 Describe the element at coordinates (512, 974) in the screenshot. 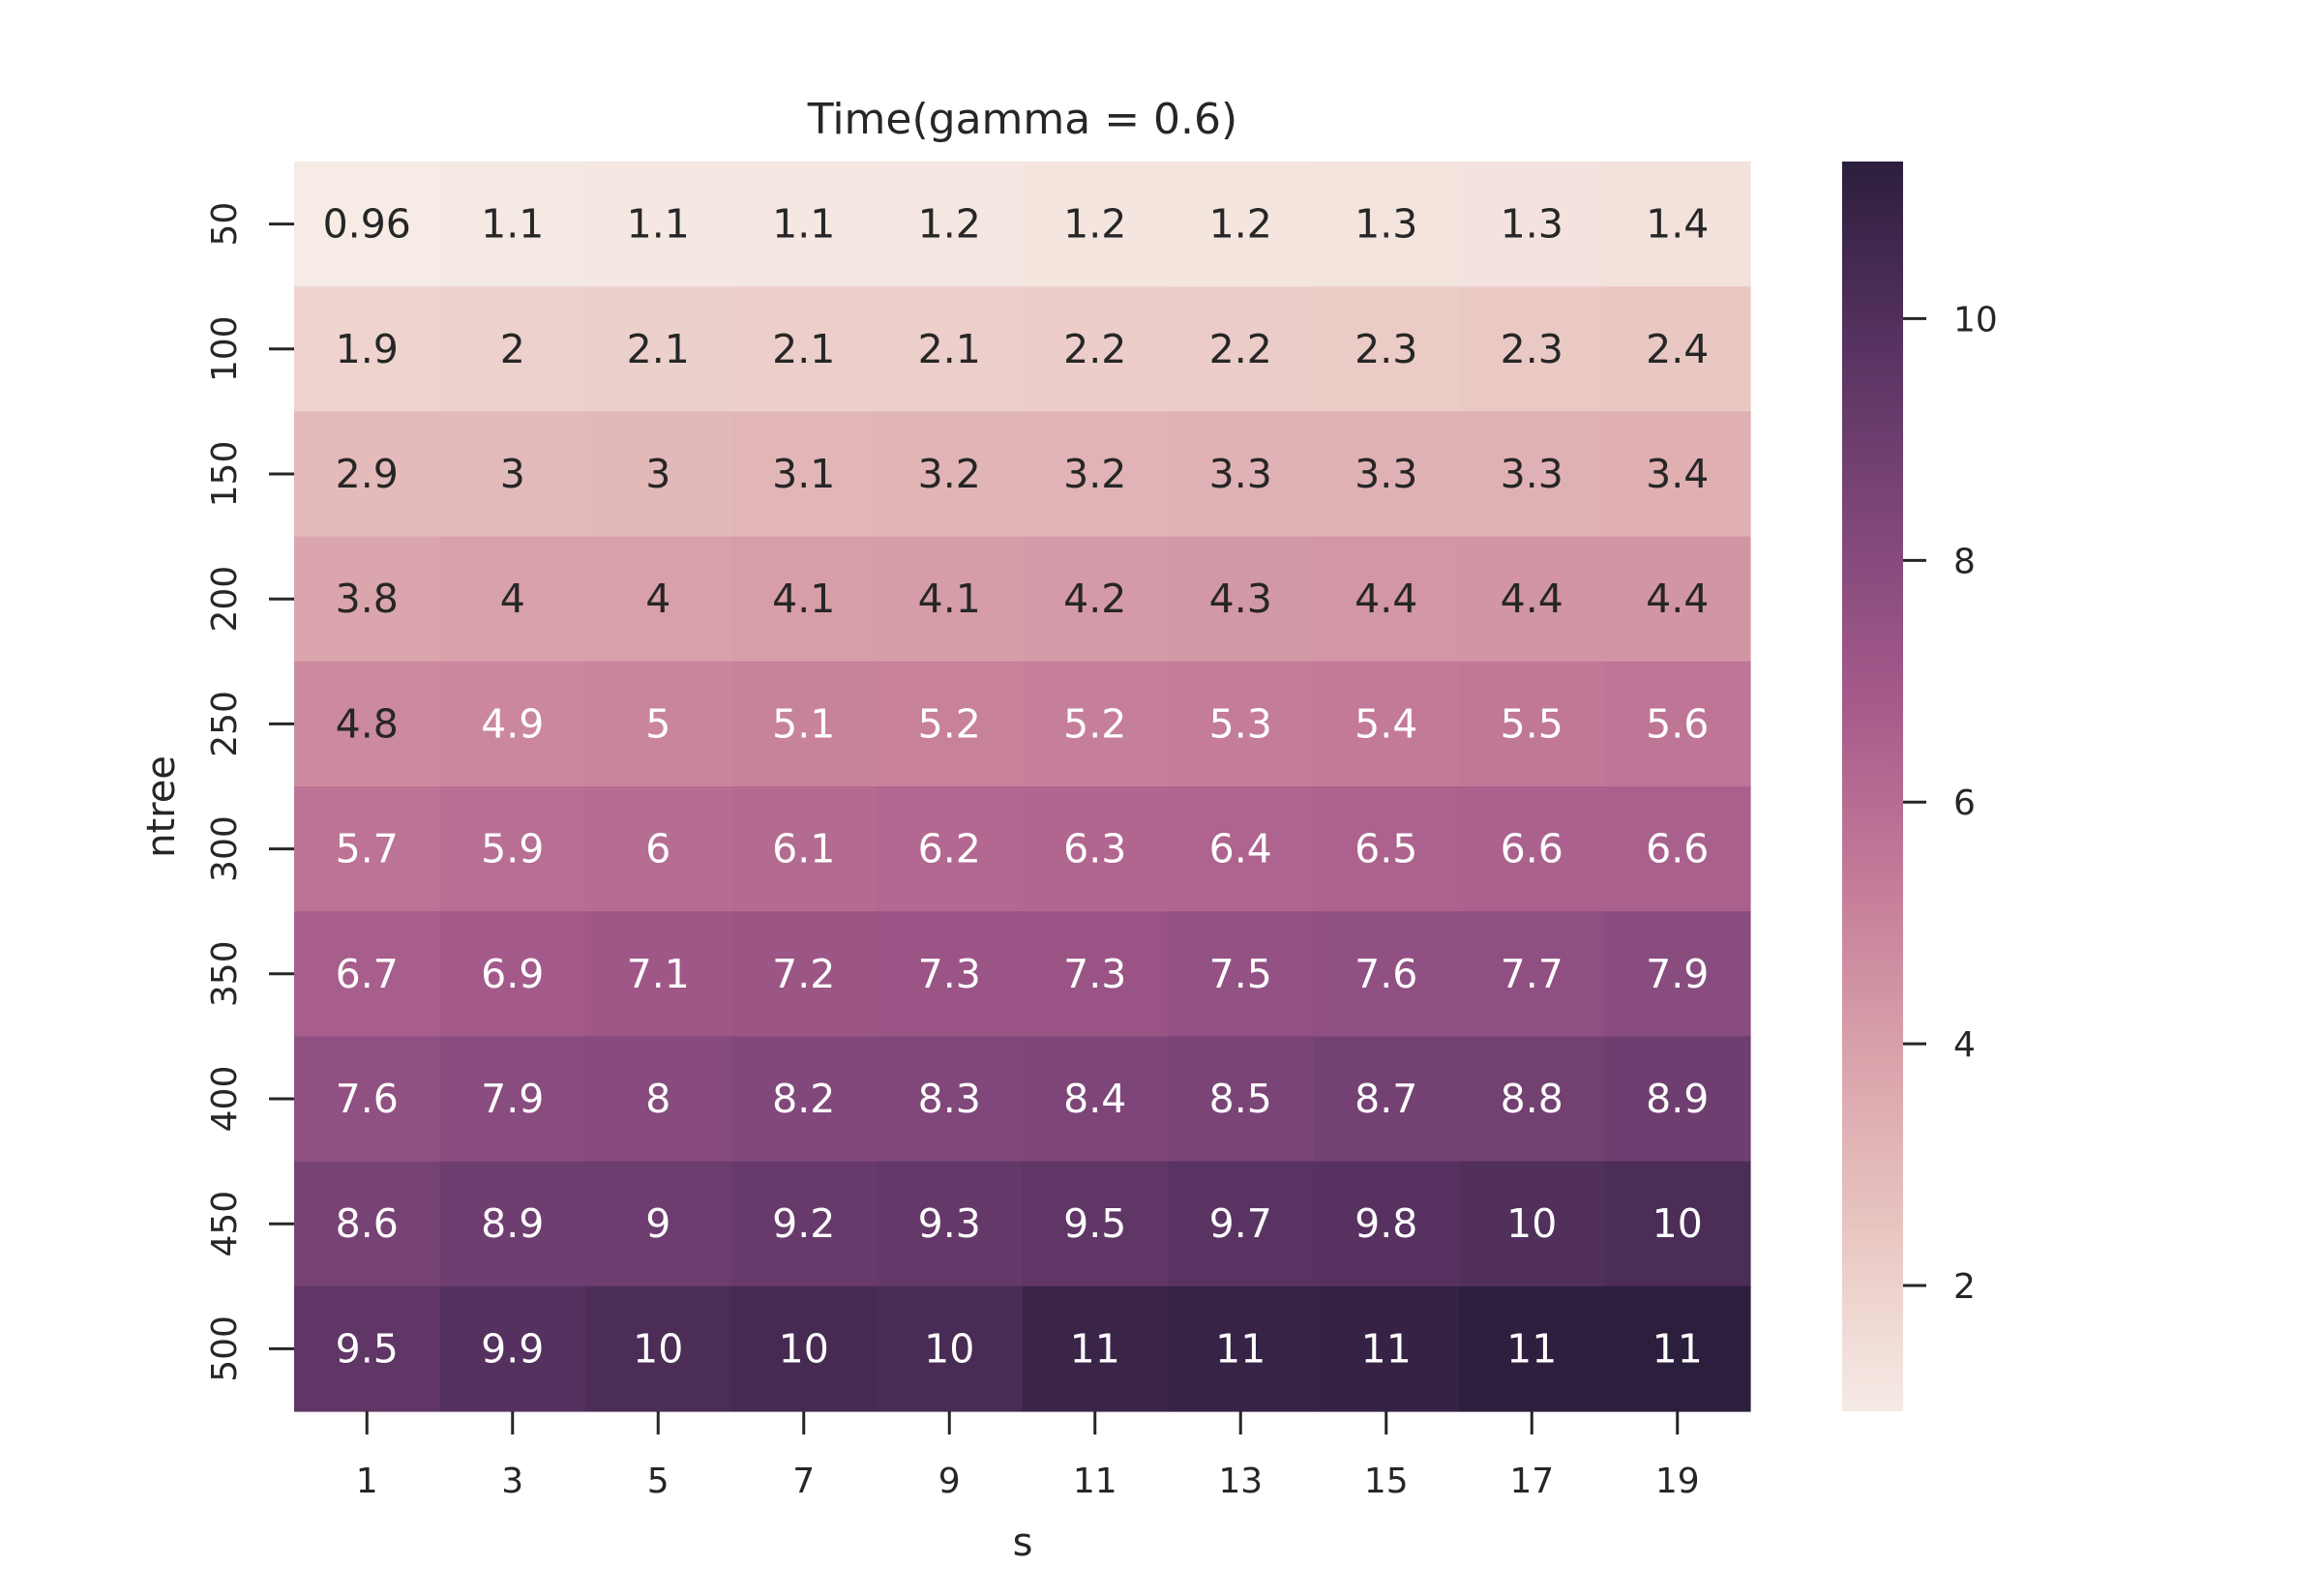

I see `cell-value-label: 6.9` at that location.